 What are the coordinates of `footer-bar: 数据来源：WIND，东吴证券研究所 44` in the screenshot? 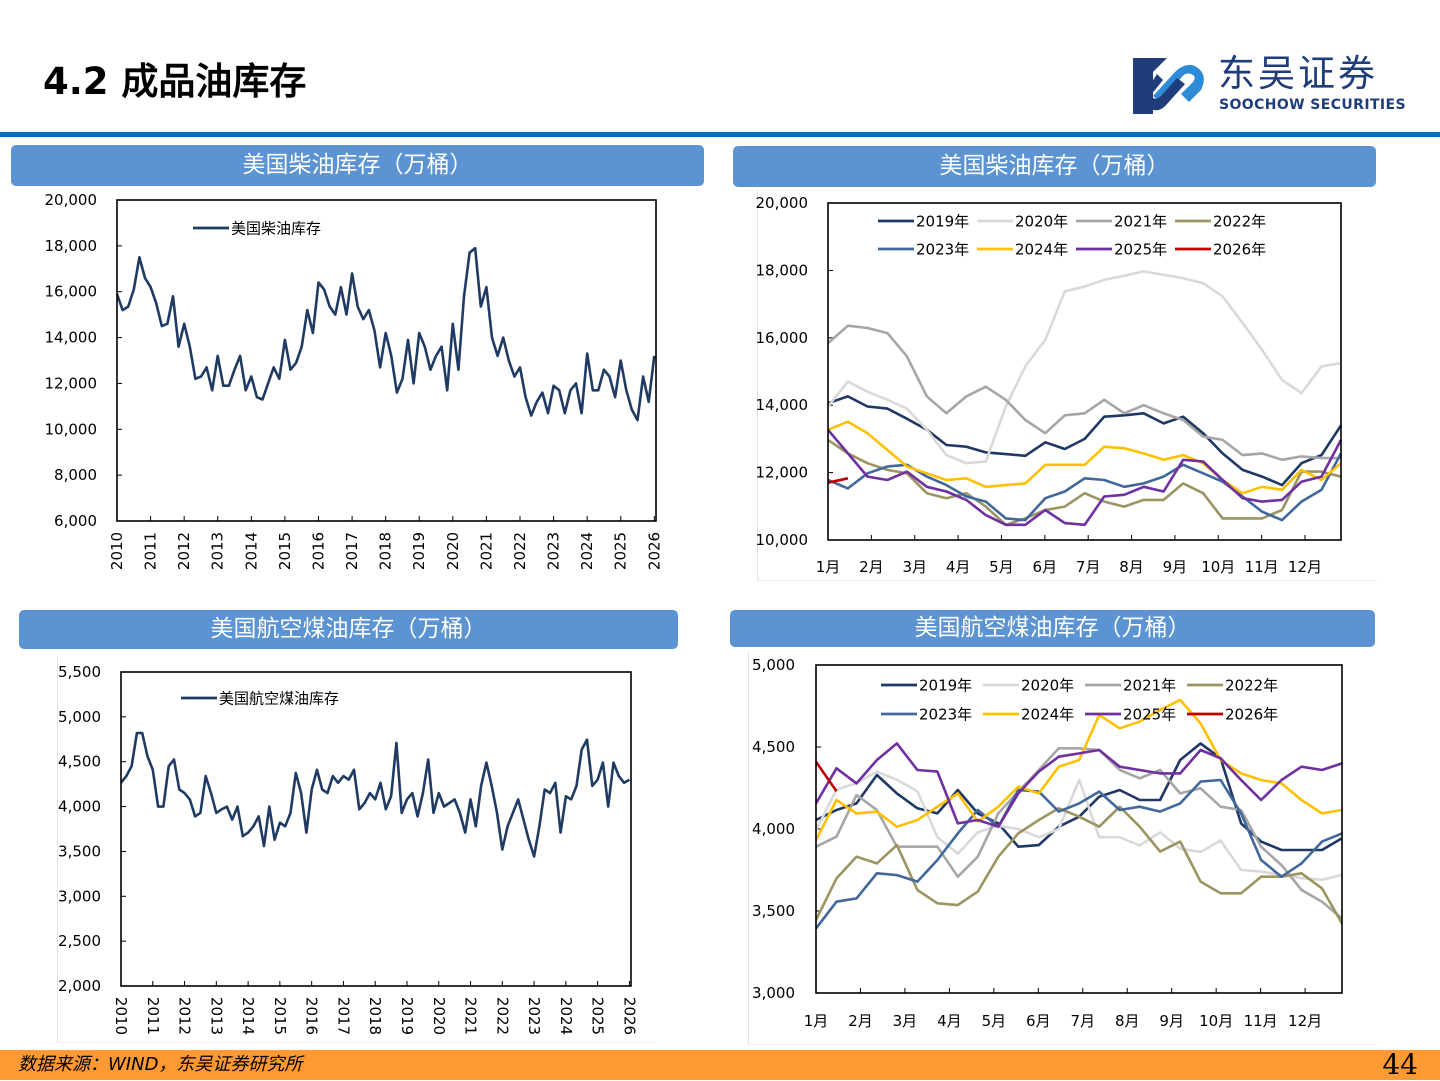 It's located at (720, 1065).